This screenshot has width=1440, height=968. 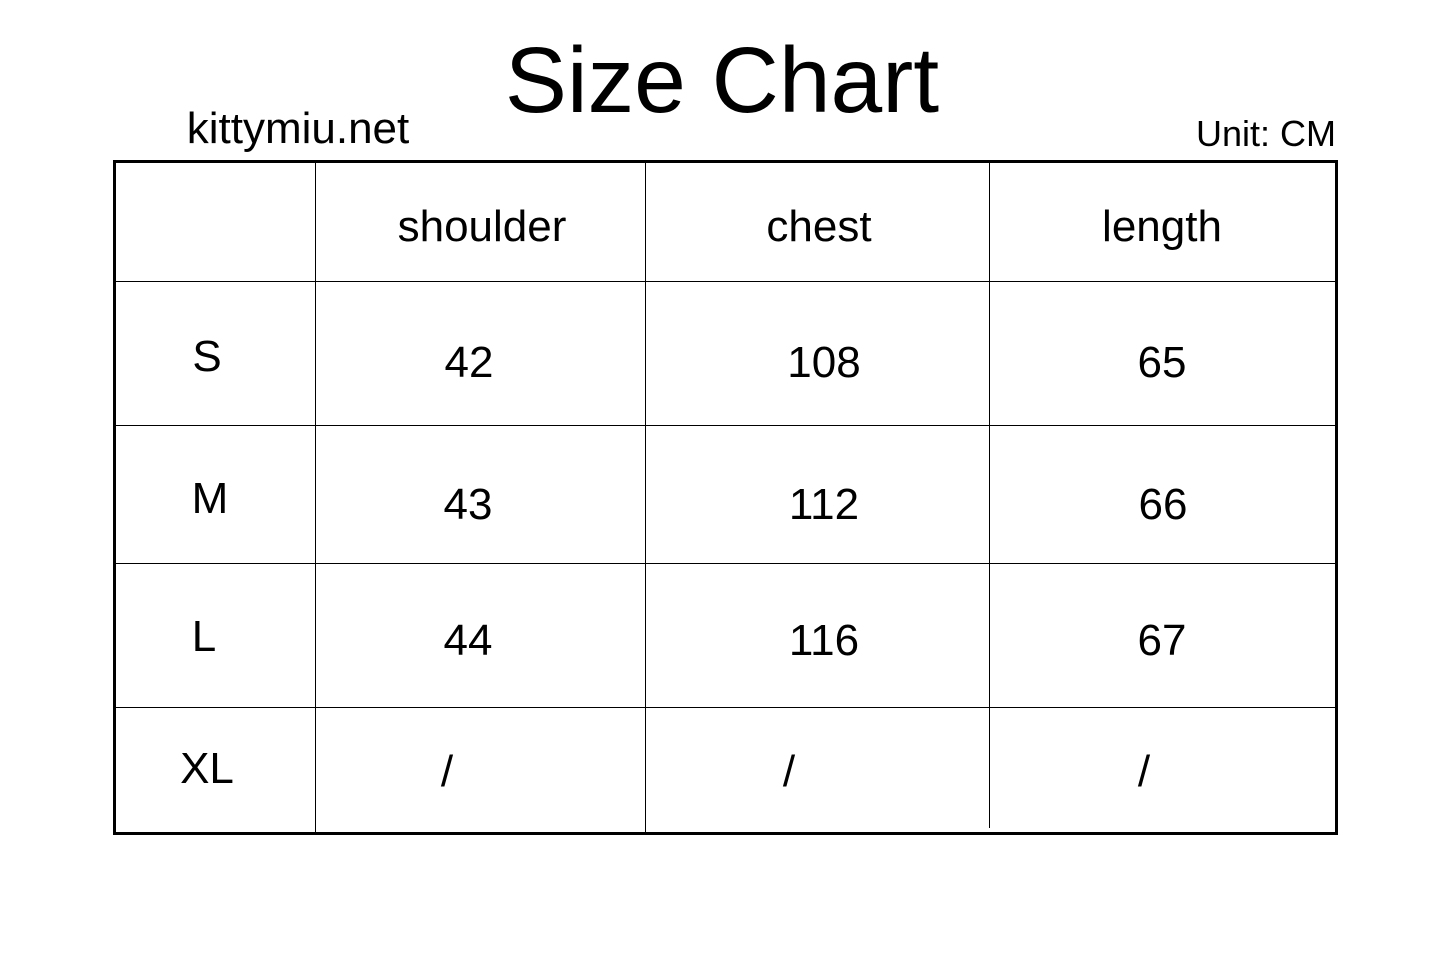 What do you see at coordinates (1162, 640) in the screenshot?
I see `cell-value: 67` at bounding box center [1162, 640].